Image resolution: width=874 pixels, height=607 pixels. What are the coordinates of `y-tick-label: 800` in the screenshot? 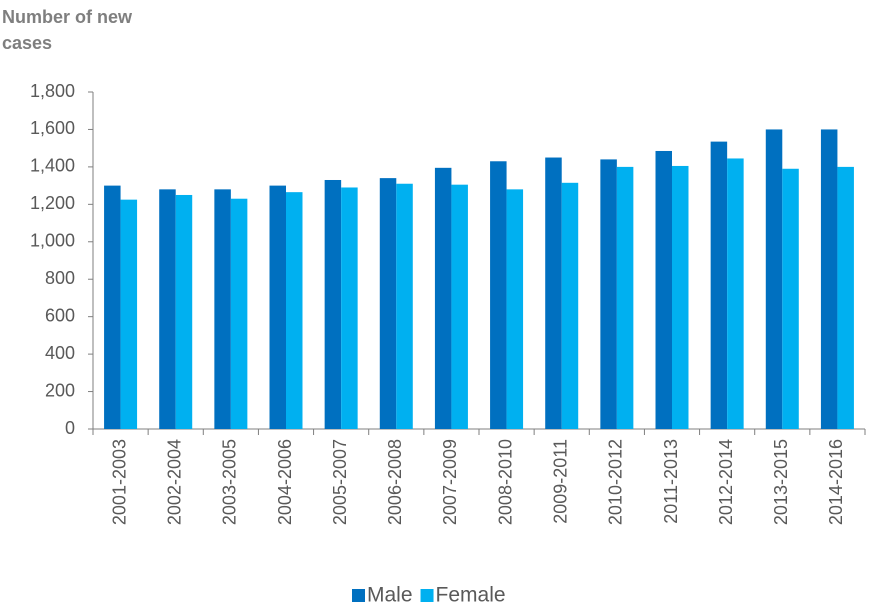 It's located at (60, 278).